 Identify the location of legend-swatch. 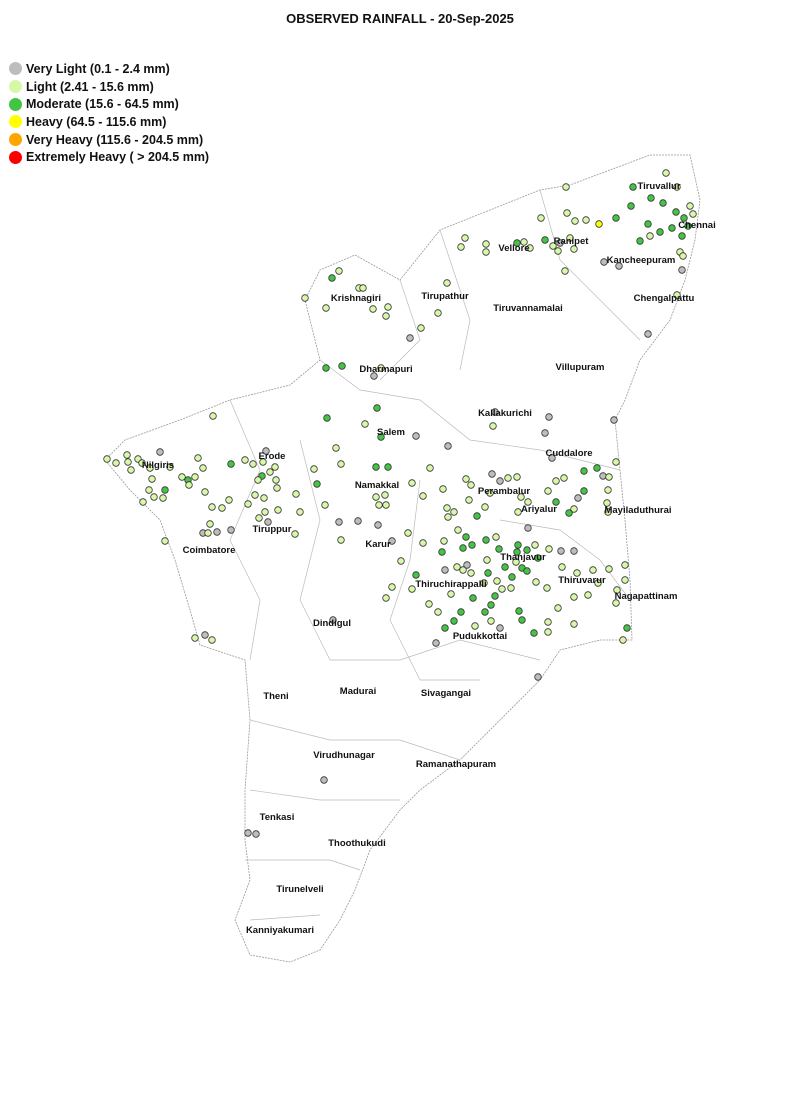
(15, 140).